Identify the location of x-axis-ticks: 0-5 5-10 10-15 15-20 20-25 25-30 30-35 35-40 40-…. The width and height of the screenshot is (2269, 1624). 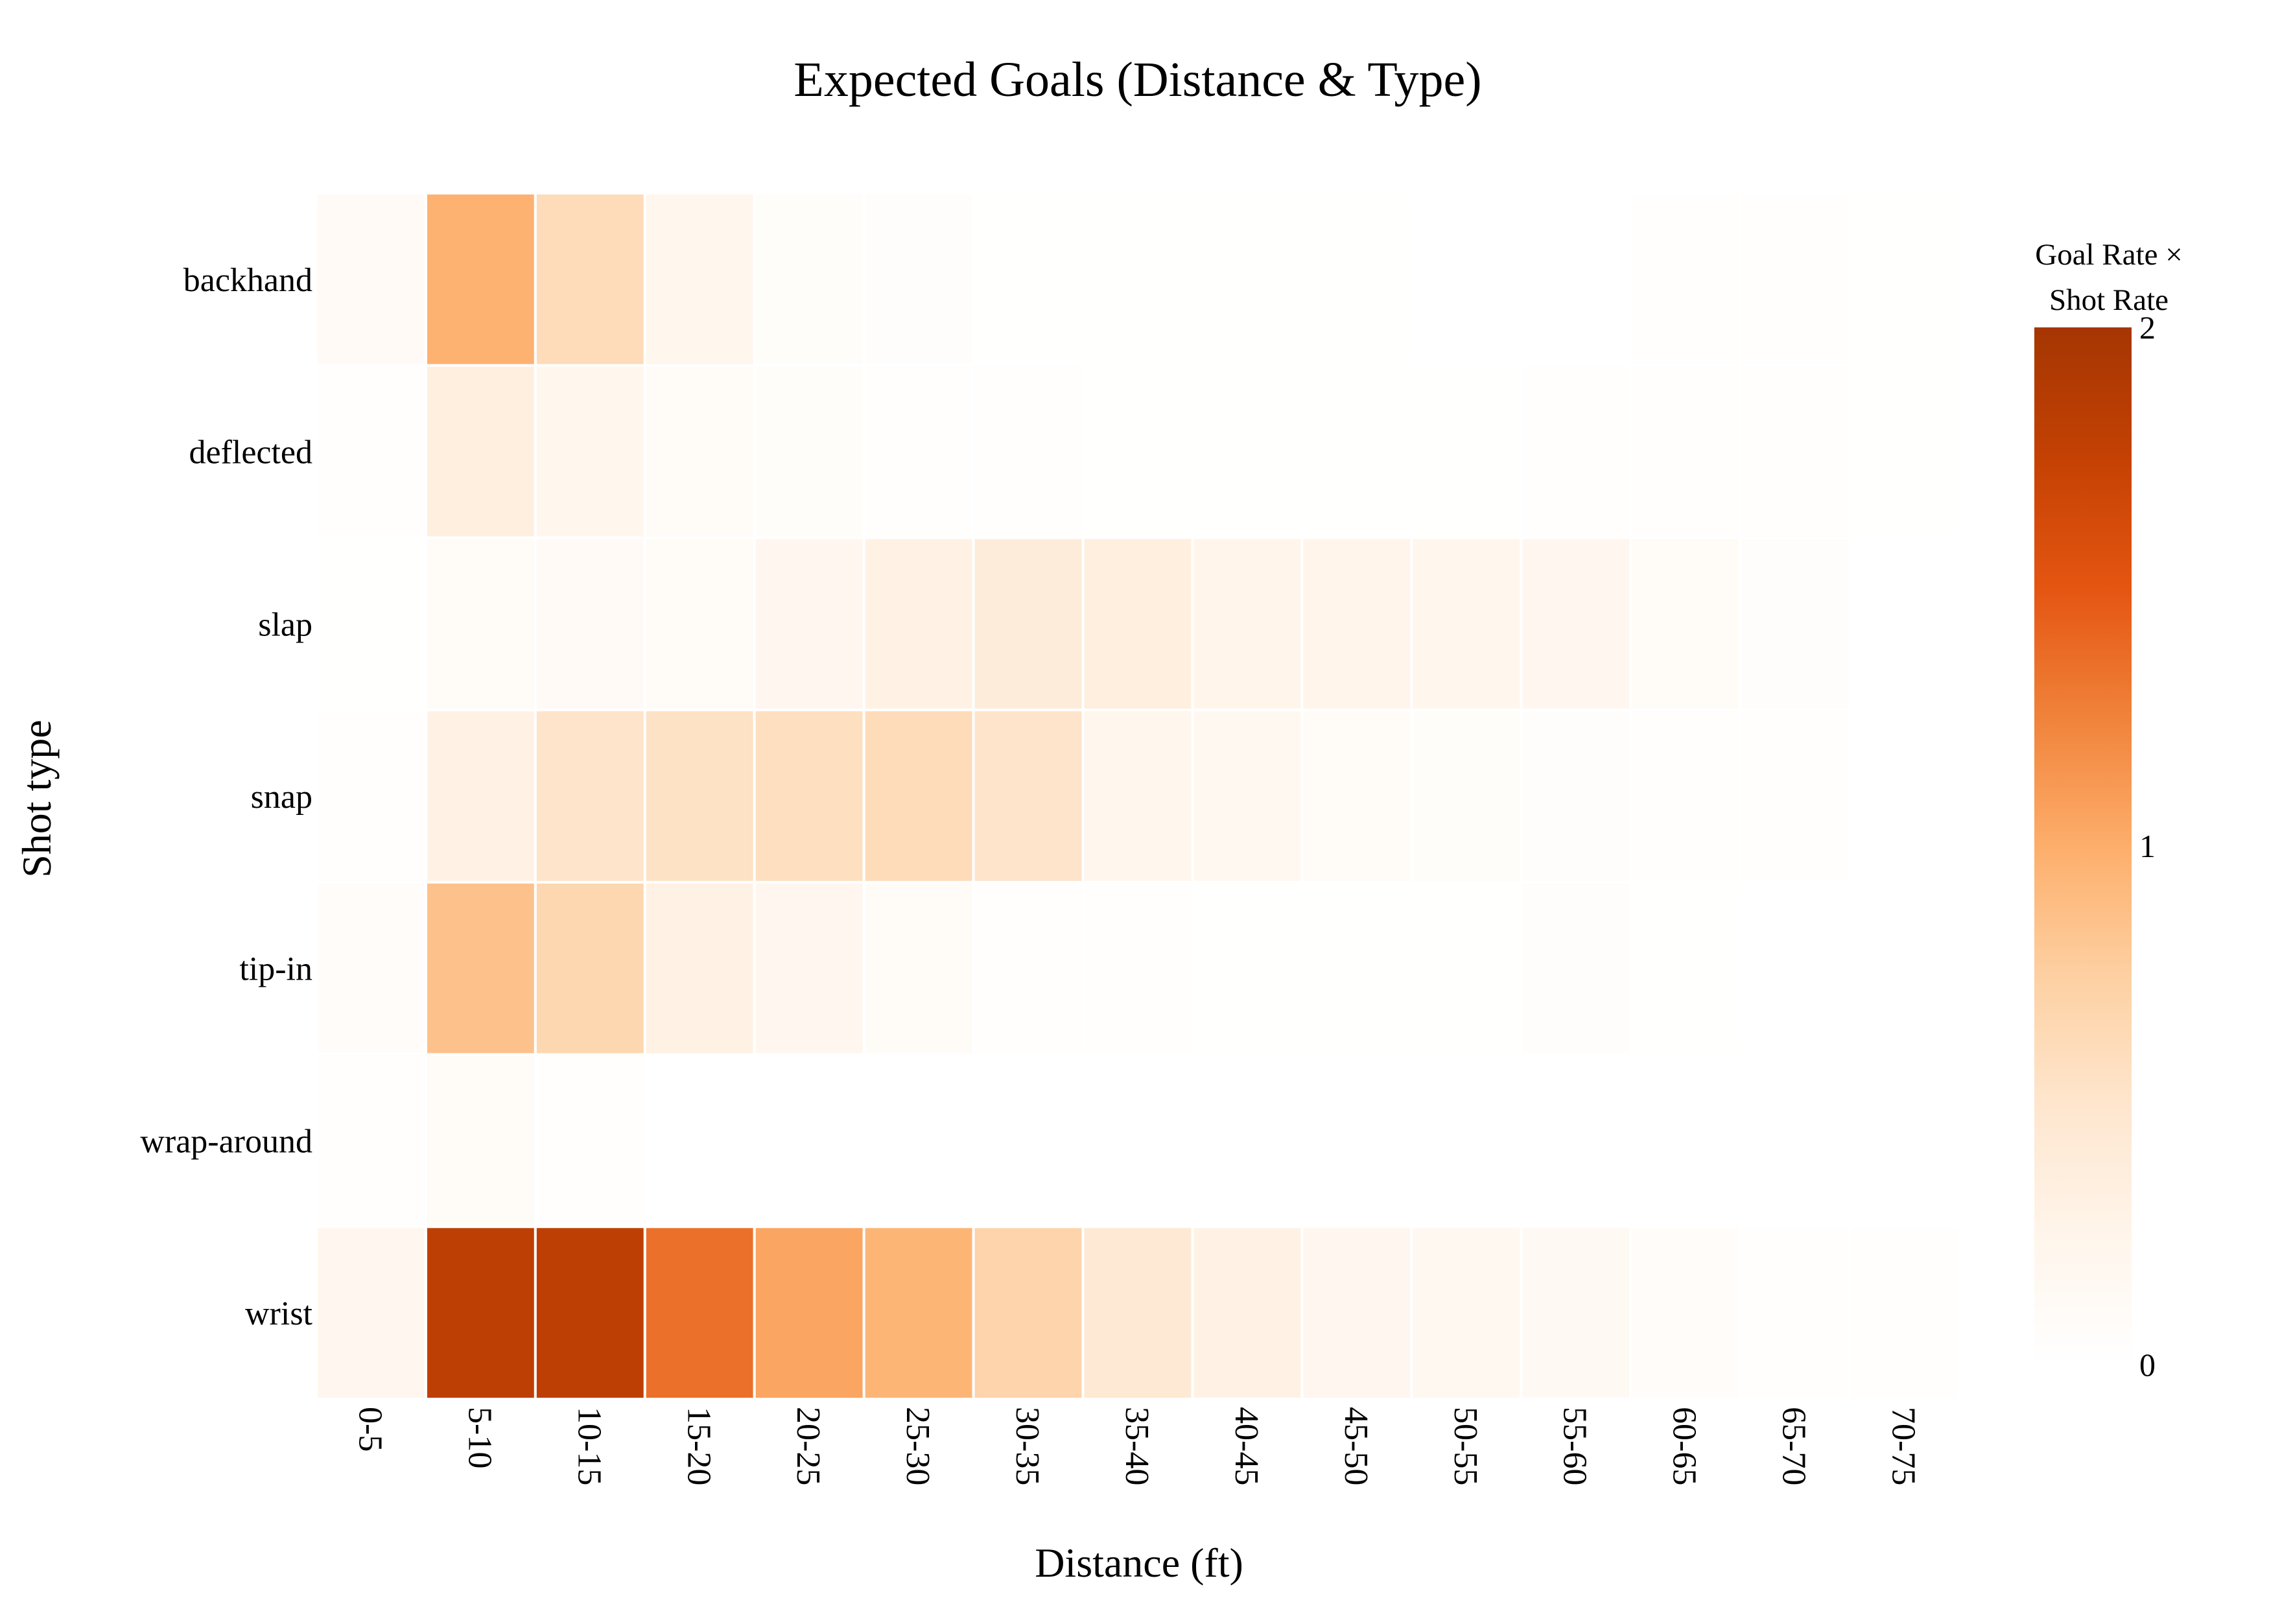
(1136, 1446).